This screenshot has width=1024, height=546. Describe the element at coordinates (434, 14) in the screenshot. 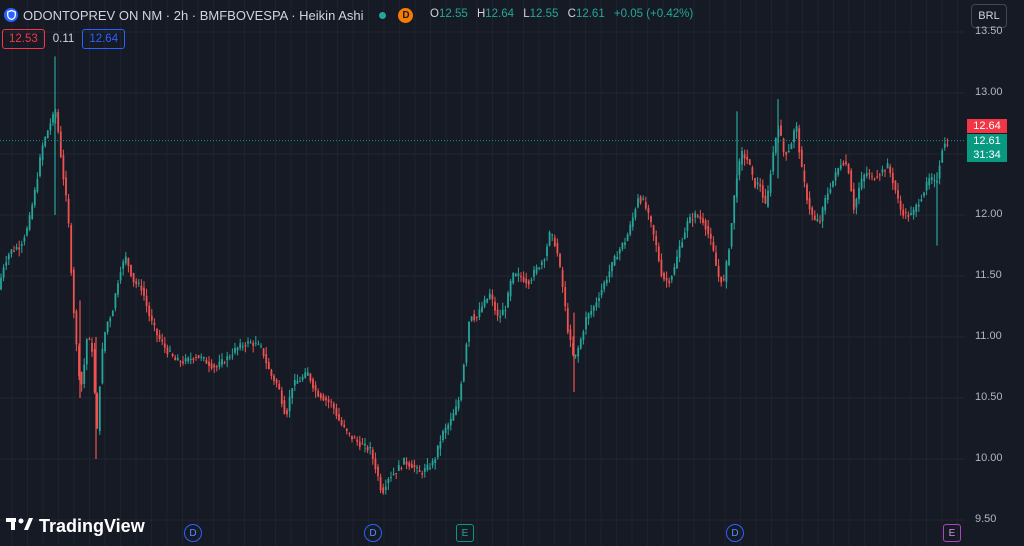

I see `open-label: O` at that location.